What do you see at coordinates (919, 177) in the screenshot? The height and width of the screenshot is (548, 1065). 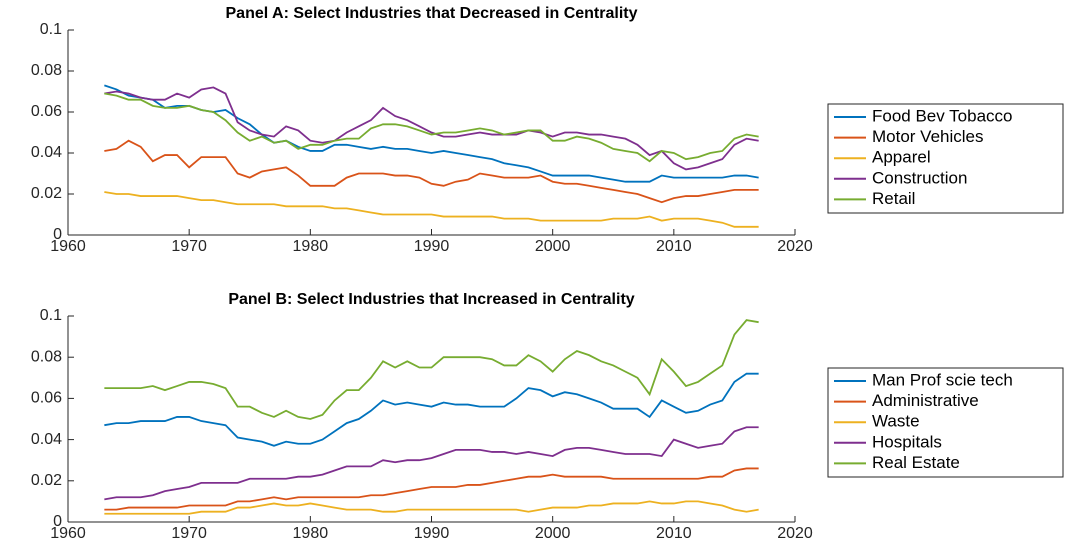 I see `legend-label: Construction` at bounding box center [919, 177].